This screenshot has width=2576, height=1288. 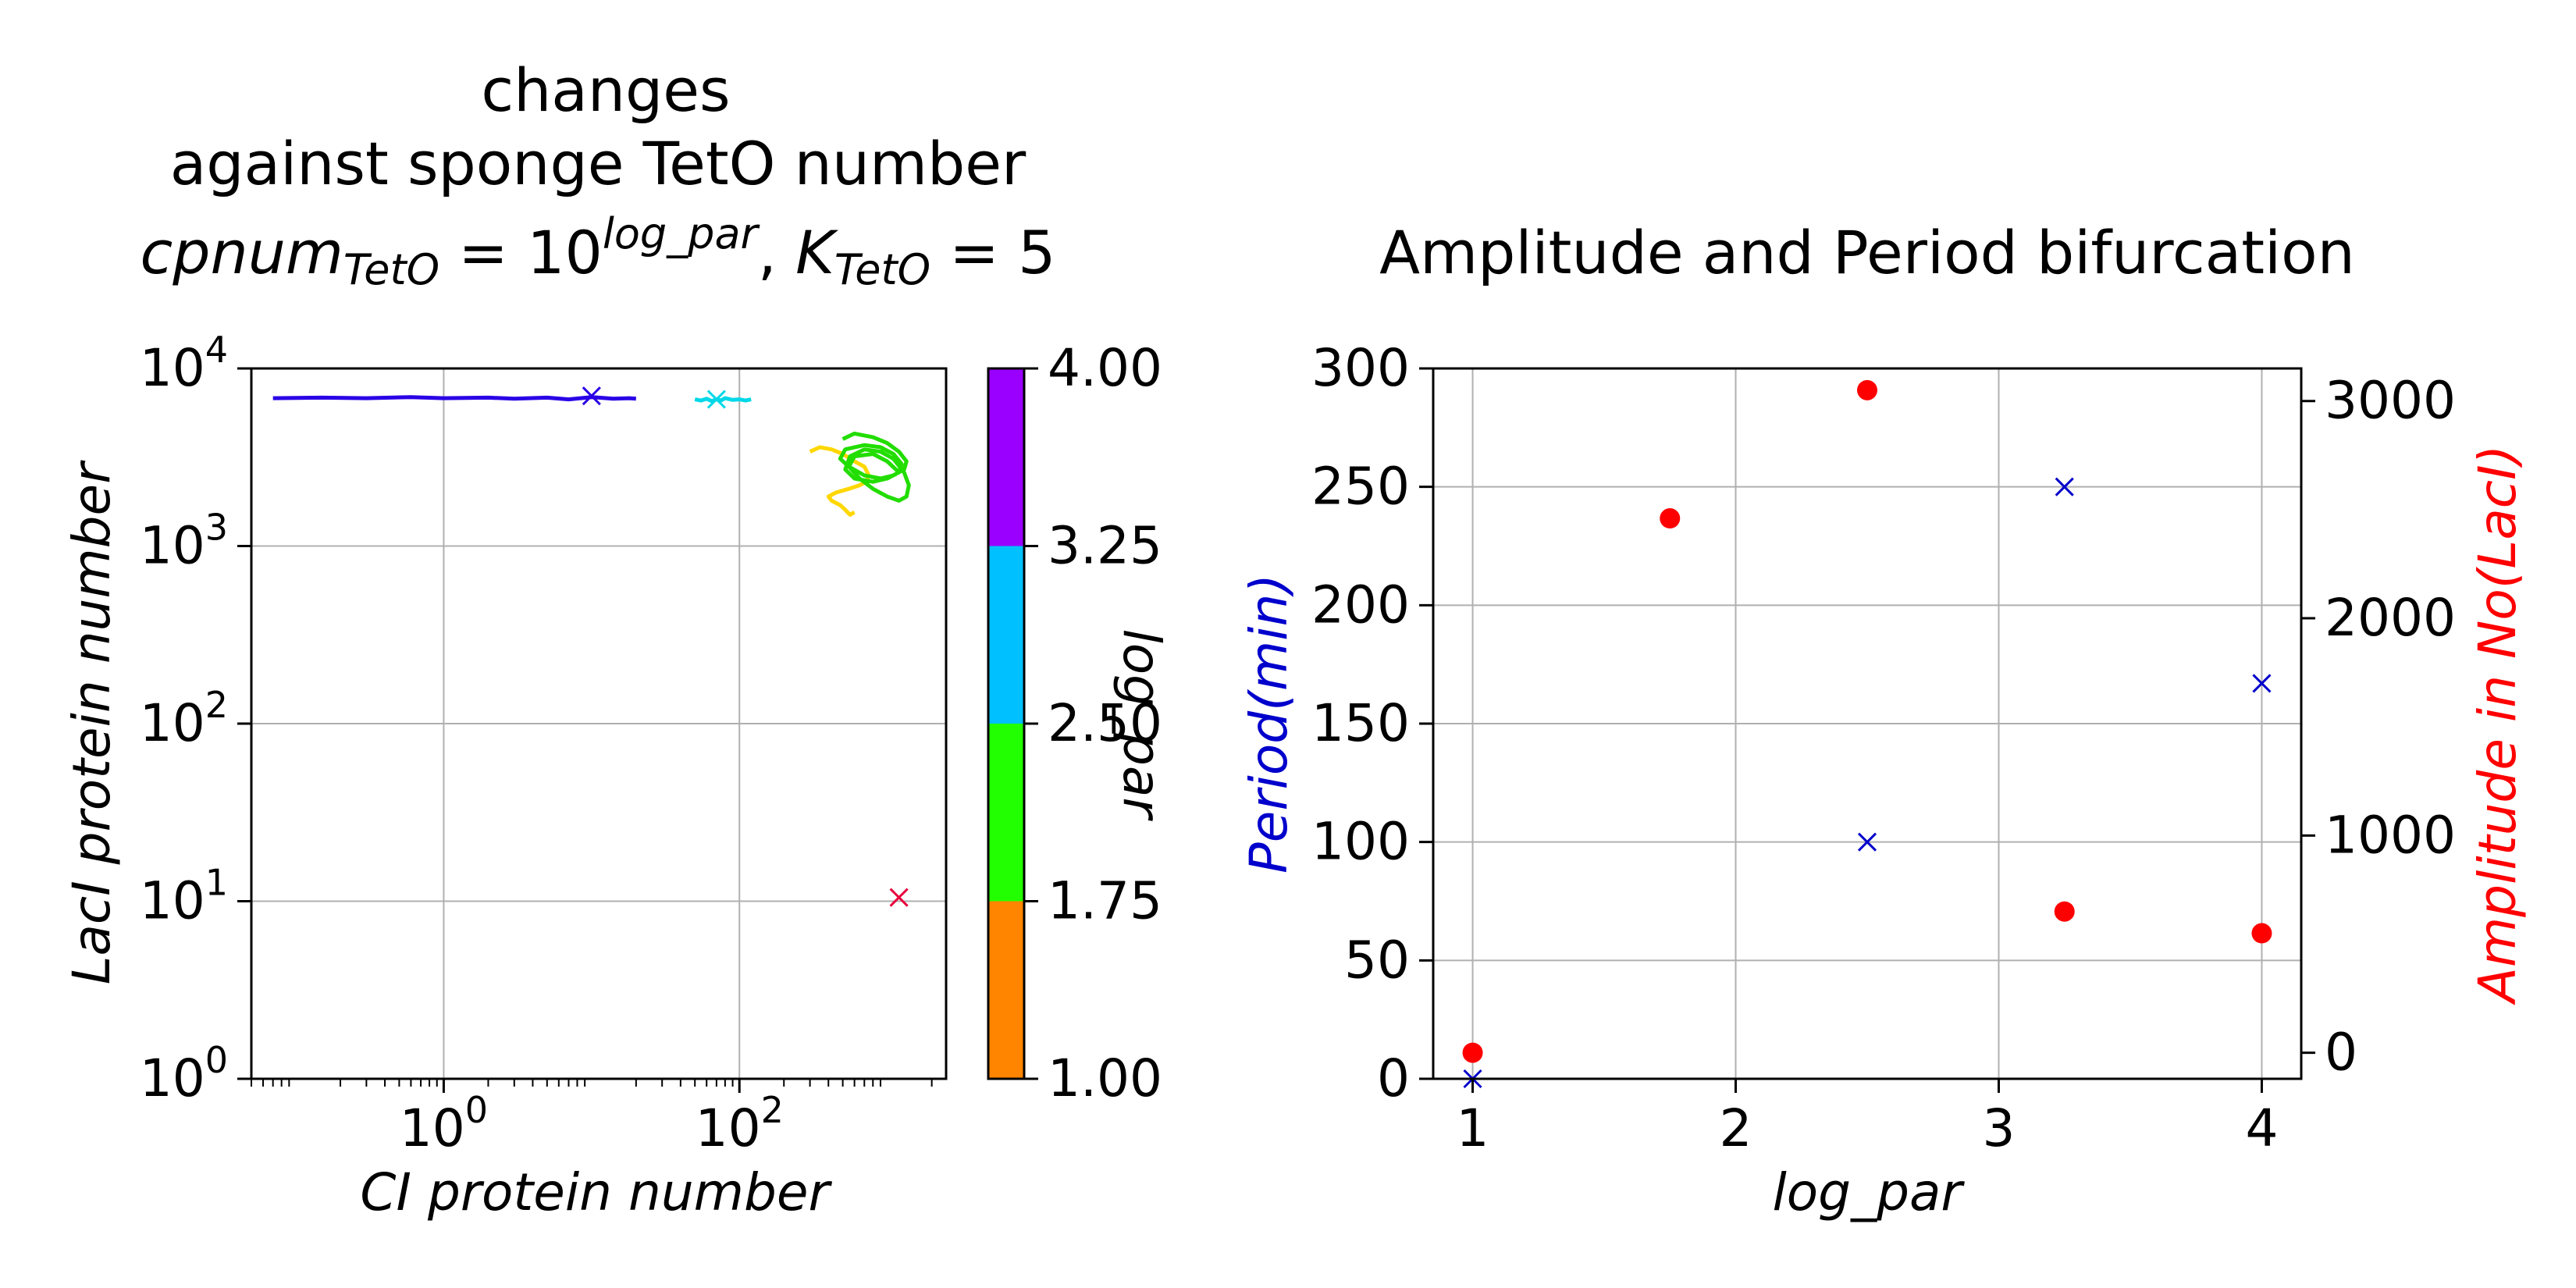 What do you see at coordinates (1867, 252) in the screenshot?
I see `bifurcation-plot-title: Amplitude and Period bifurcation` at bounding box center [1867, 252].